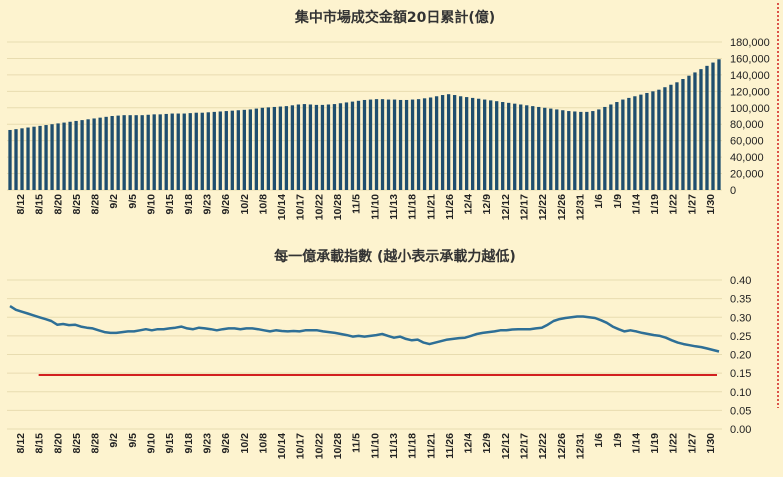 This screenshot has height=477, width=783. I want to click on top-chart-x-tick-label: 9/18, so click(189, 204).